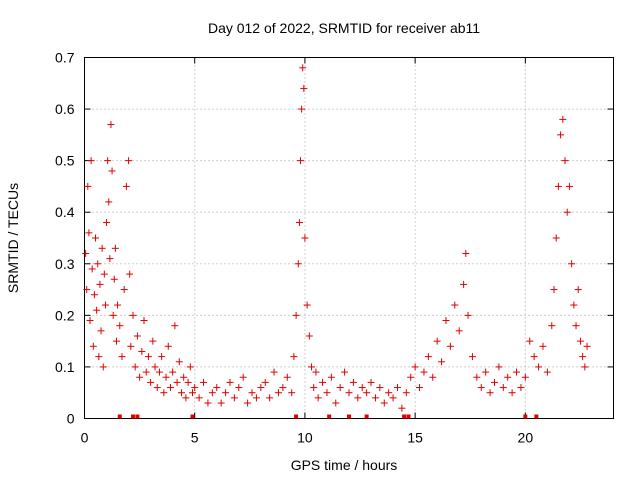 The height and width of the screenshot is (480, 640). I want to click on x-axis-title: GPS time / hours, so click(344, 465).